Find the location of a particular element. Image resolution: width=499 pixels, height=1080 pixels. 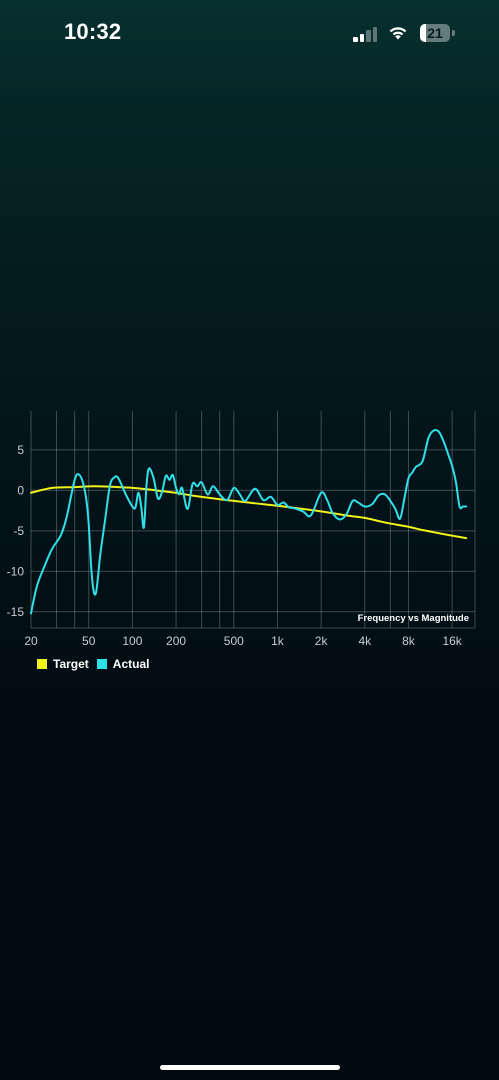

y-tick-label: 0 is located at coordinates (20, 490).